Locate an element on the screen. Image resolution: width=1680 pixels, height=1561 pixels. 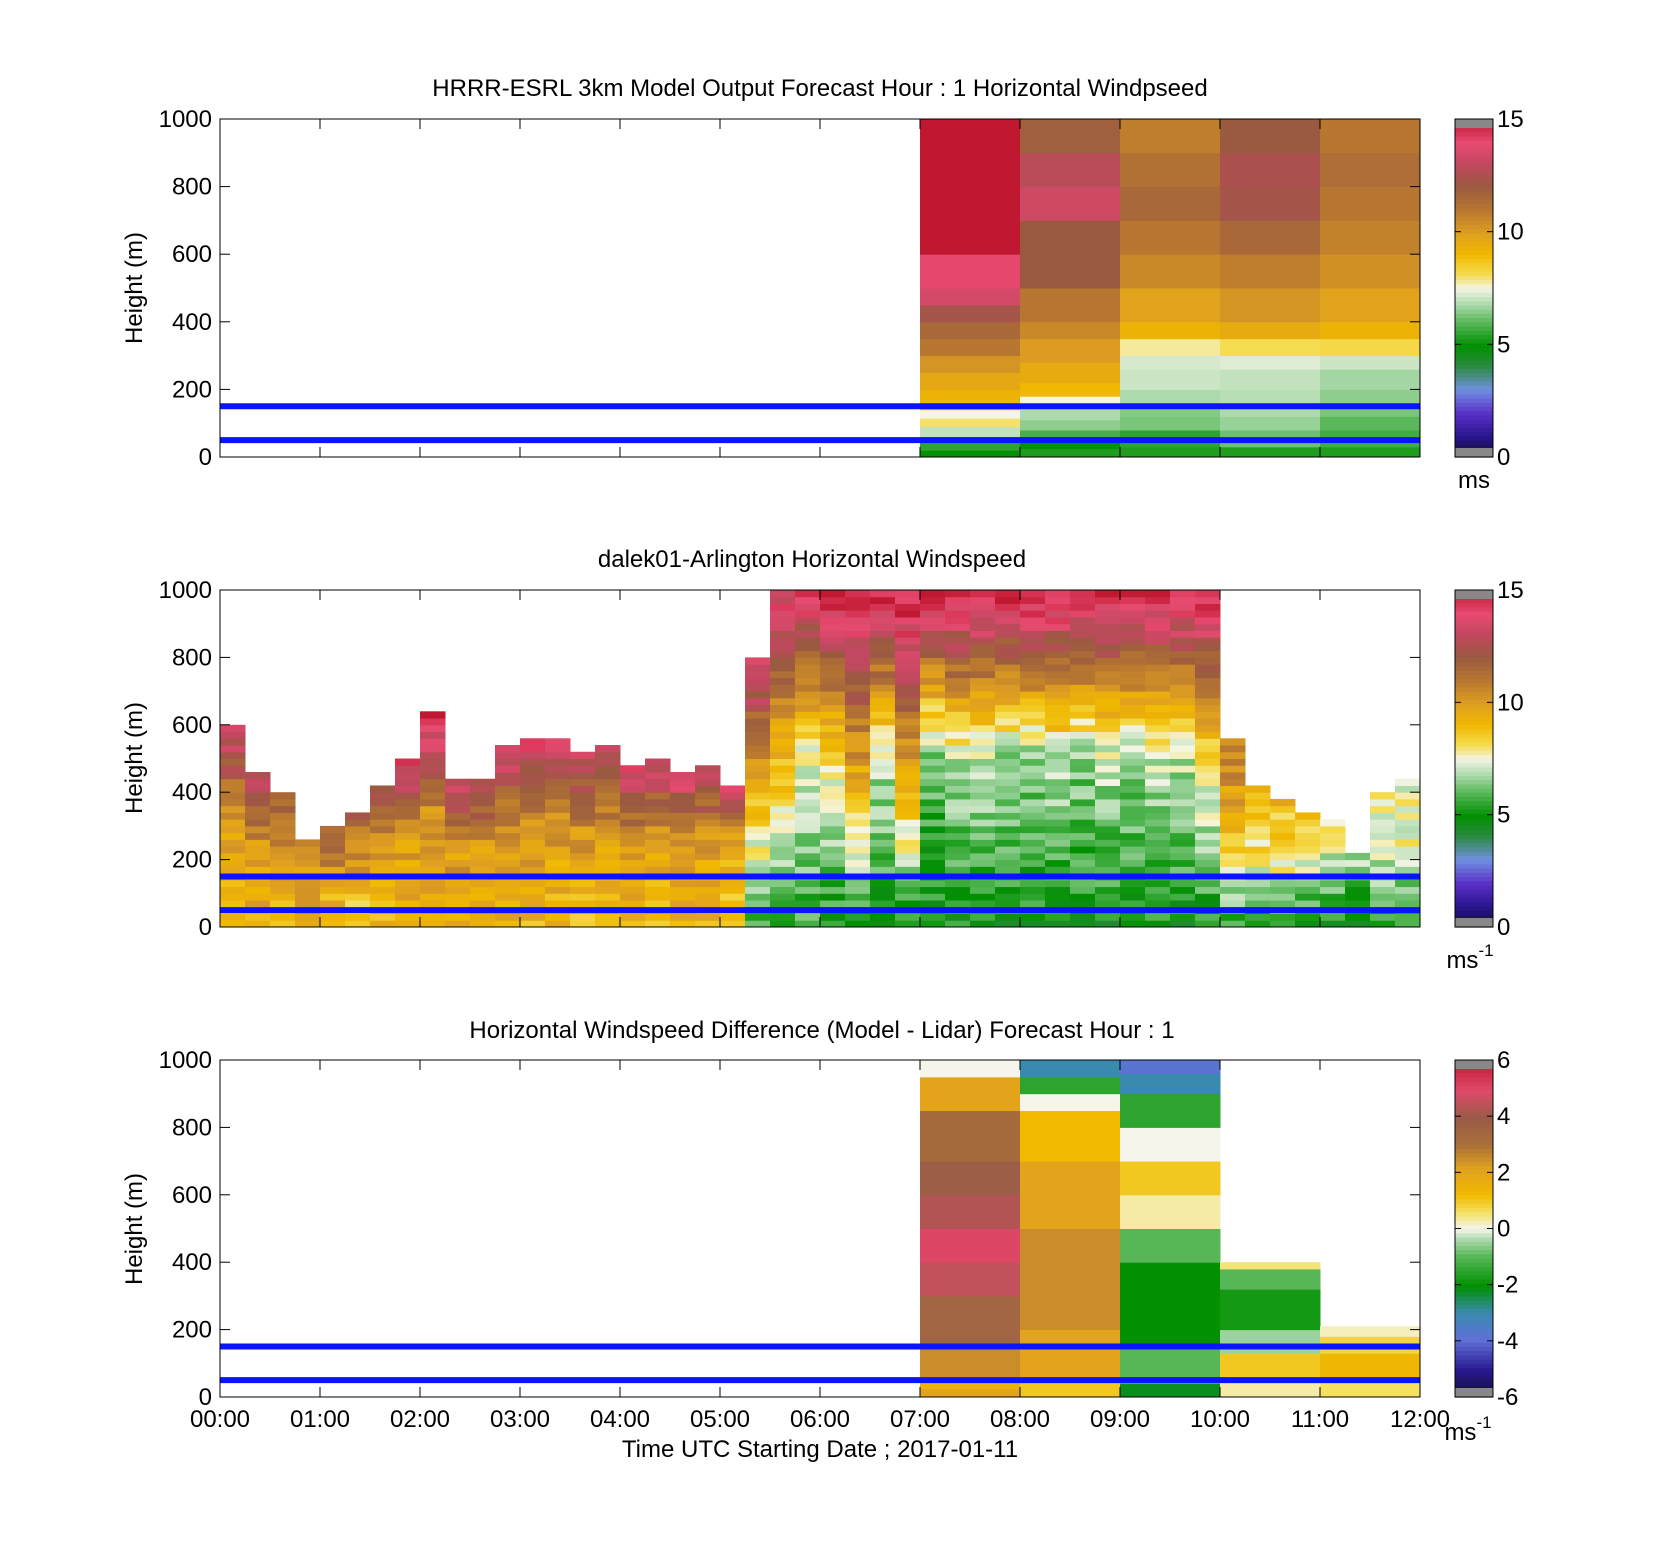
colorbar-unit: ms-1 is located at coordinates (1469, 957).